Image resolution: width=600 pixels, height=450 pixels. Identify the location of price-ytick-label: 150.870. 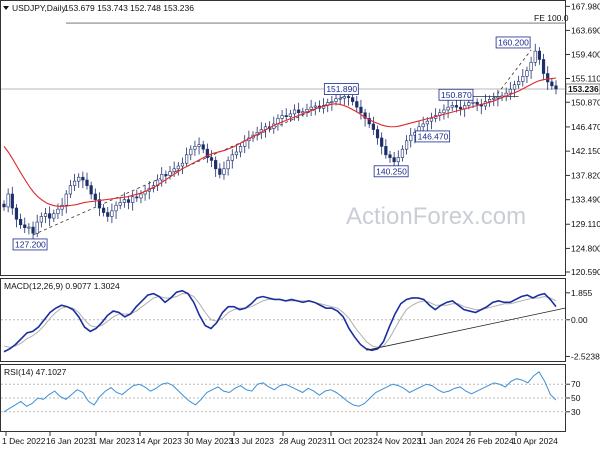
(585, 102).